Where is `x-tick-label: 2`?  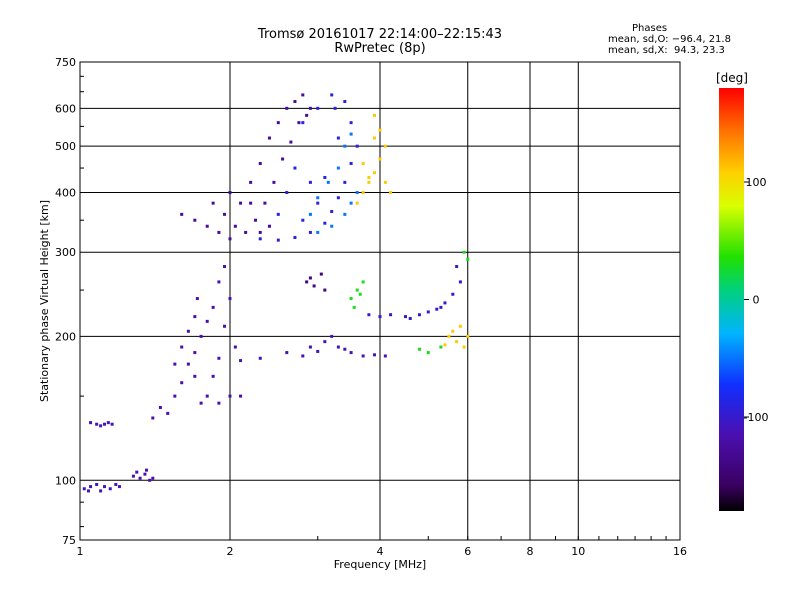
x-tick-label: 2 is located at coordinates (230, 551).